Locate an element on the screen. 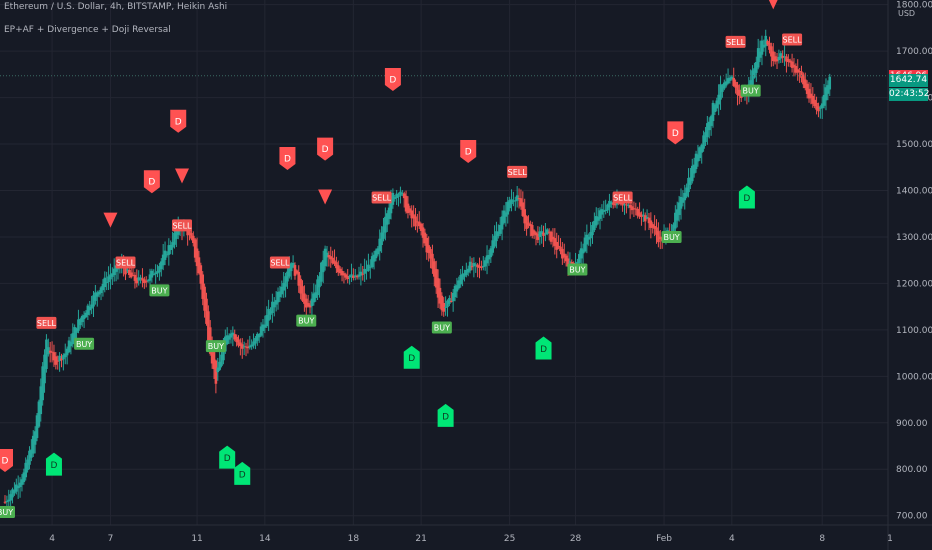  indicator-label: EP+AF + Divergence + Doji Reversal is located at coordinates (87, 30).